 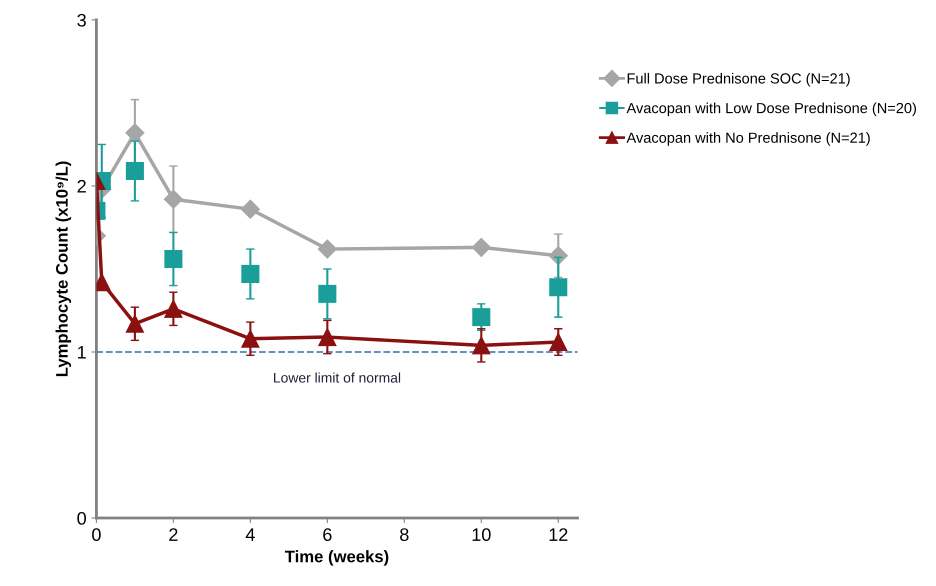 I want to click on x-tick-label: 0, so click(x=96, y=535).